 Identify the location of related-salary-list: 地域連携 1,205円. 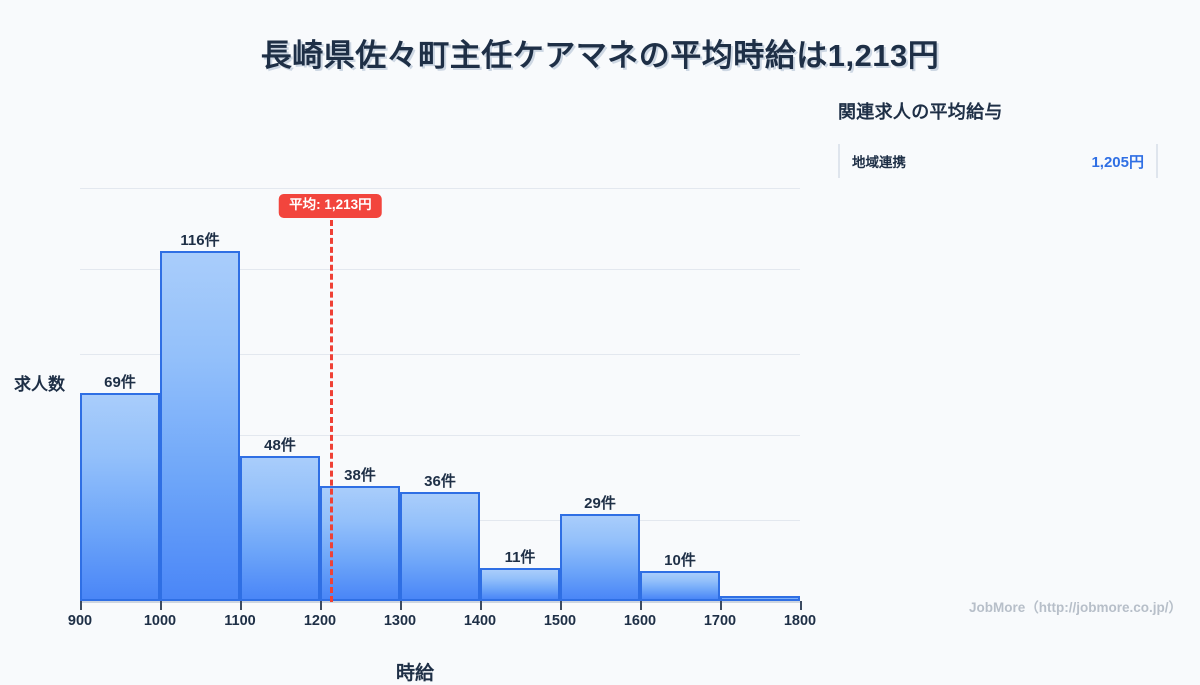
(1008, 161).